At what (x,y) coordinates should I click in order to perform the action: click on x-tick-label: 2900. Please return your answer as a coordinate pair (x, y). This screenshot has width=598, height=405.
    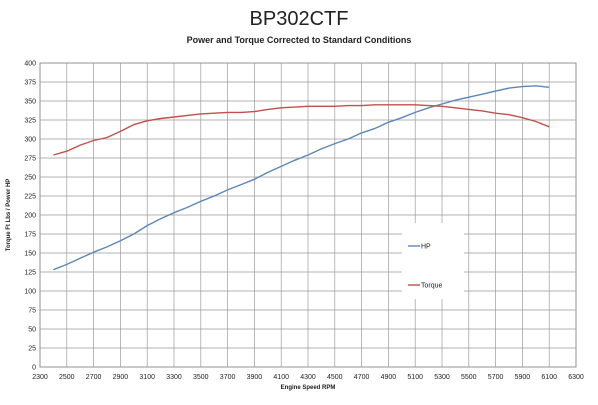
    Looking at the image, I should click on (121, 377).